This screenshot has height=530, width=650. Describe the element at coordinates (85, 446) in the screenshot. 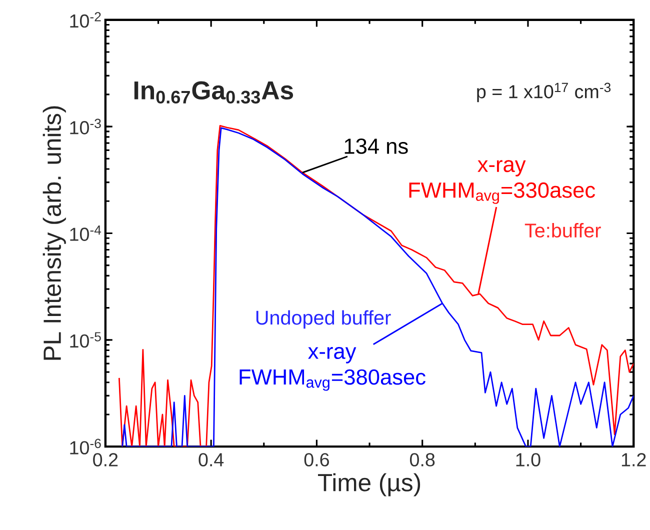

I see `y-tick-label: 10$^{-6}$` at that location.